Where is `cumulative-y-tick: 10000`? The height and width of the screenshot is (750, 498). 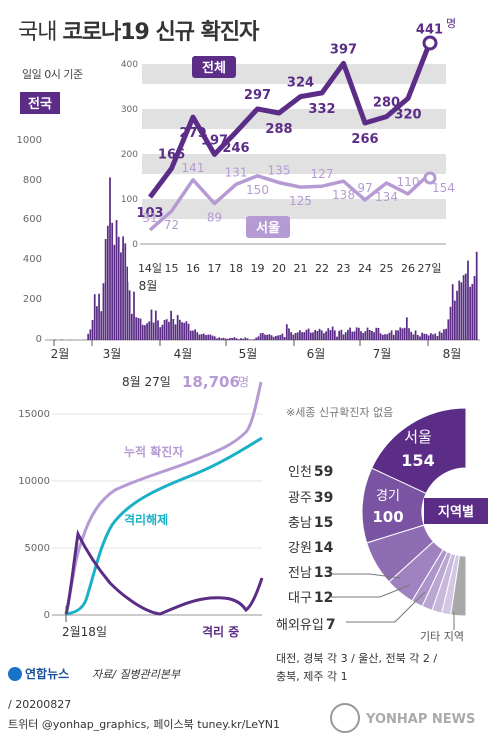
cumulative-y-tick: 10000 is located at coordinates (34, 481).